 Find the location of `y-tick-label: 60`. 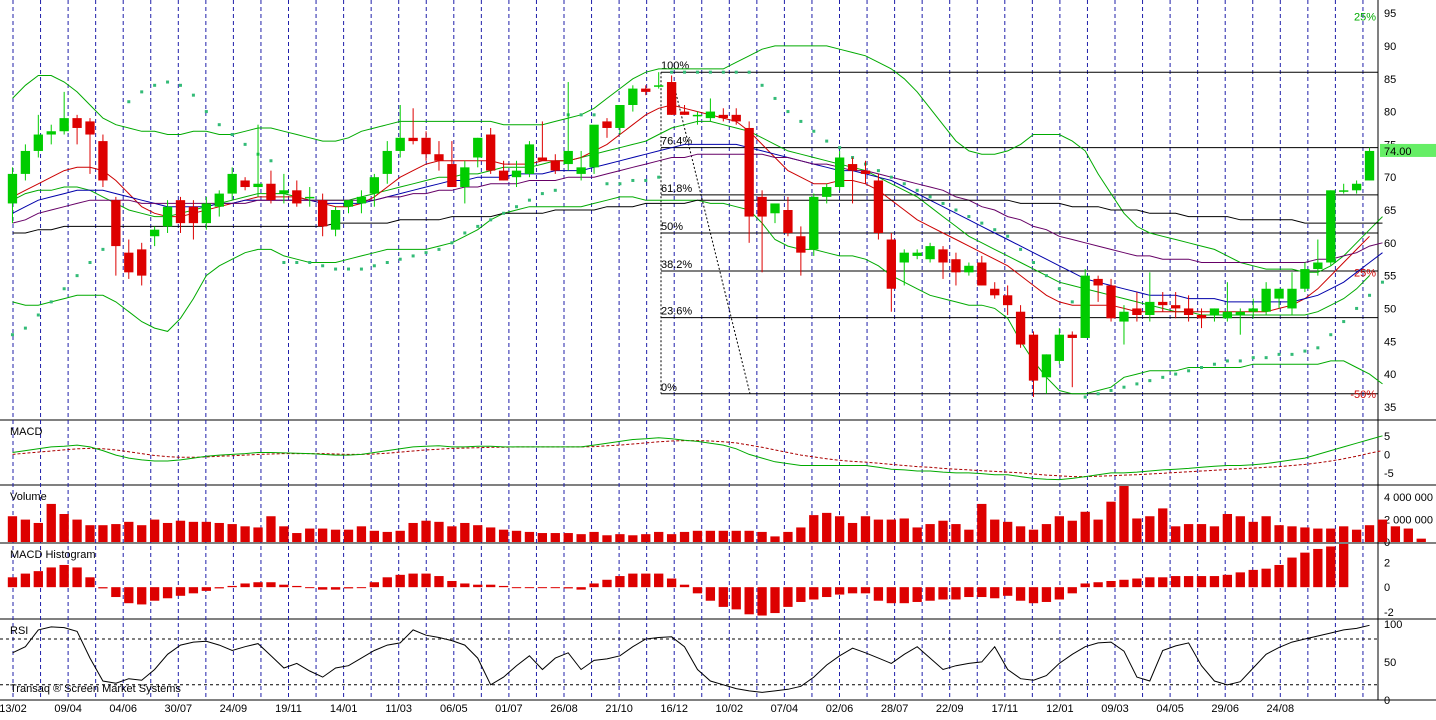

y-tick-label: 60 is located at coordinates (1390, 244).